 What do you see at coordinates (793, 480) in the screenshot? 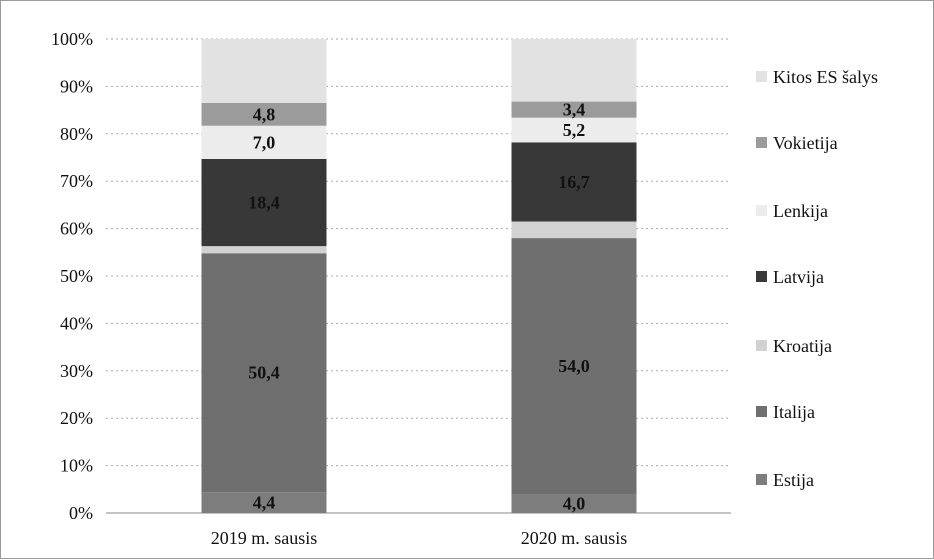
I see `legend-label: Estija` at bounding box center [793, 480].